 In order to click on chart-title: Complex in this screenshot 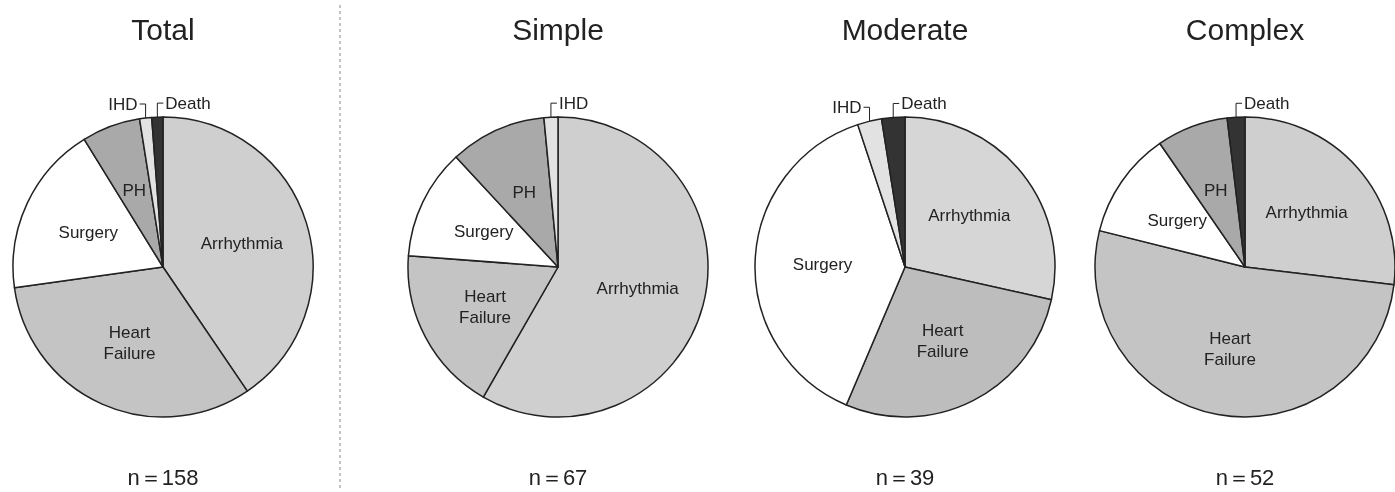, I will do `click(1245, 29)`.